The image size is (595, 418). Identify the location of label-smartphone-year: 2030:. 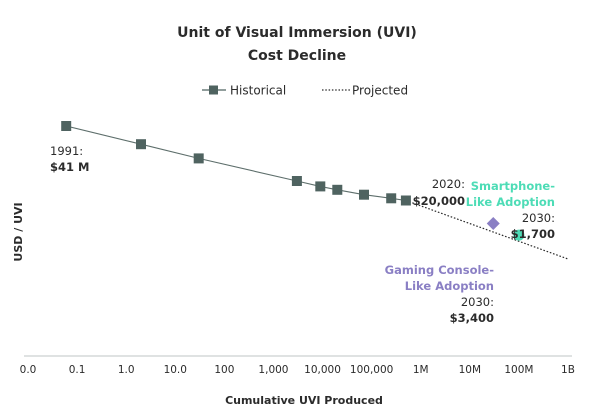
(538, 218).